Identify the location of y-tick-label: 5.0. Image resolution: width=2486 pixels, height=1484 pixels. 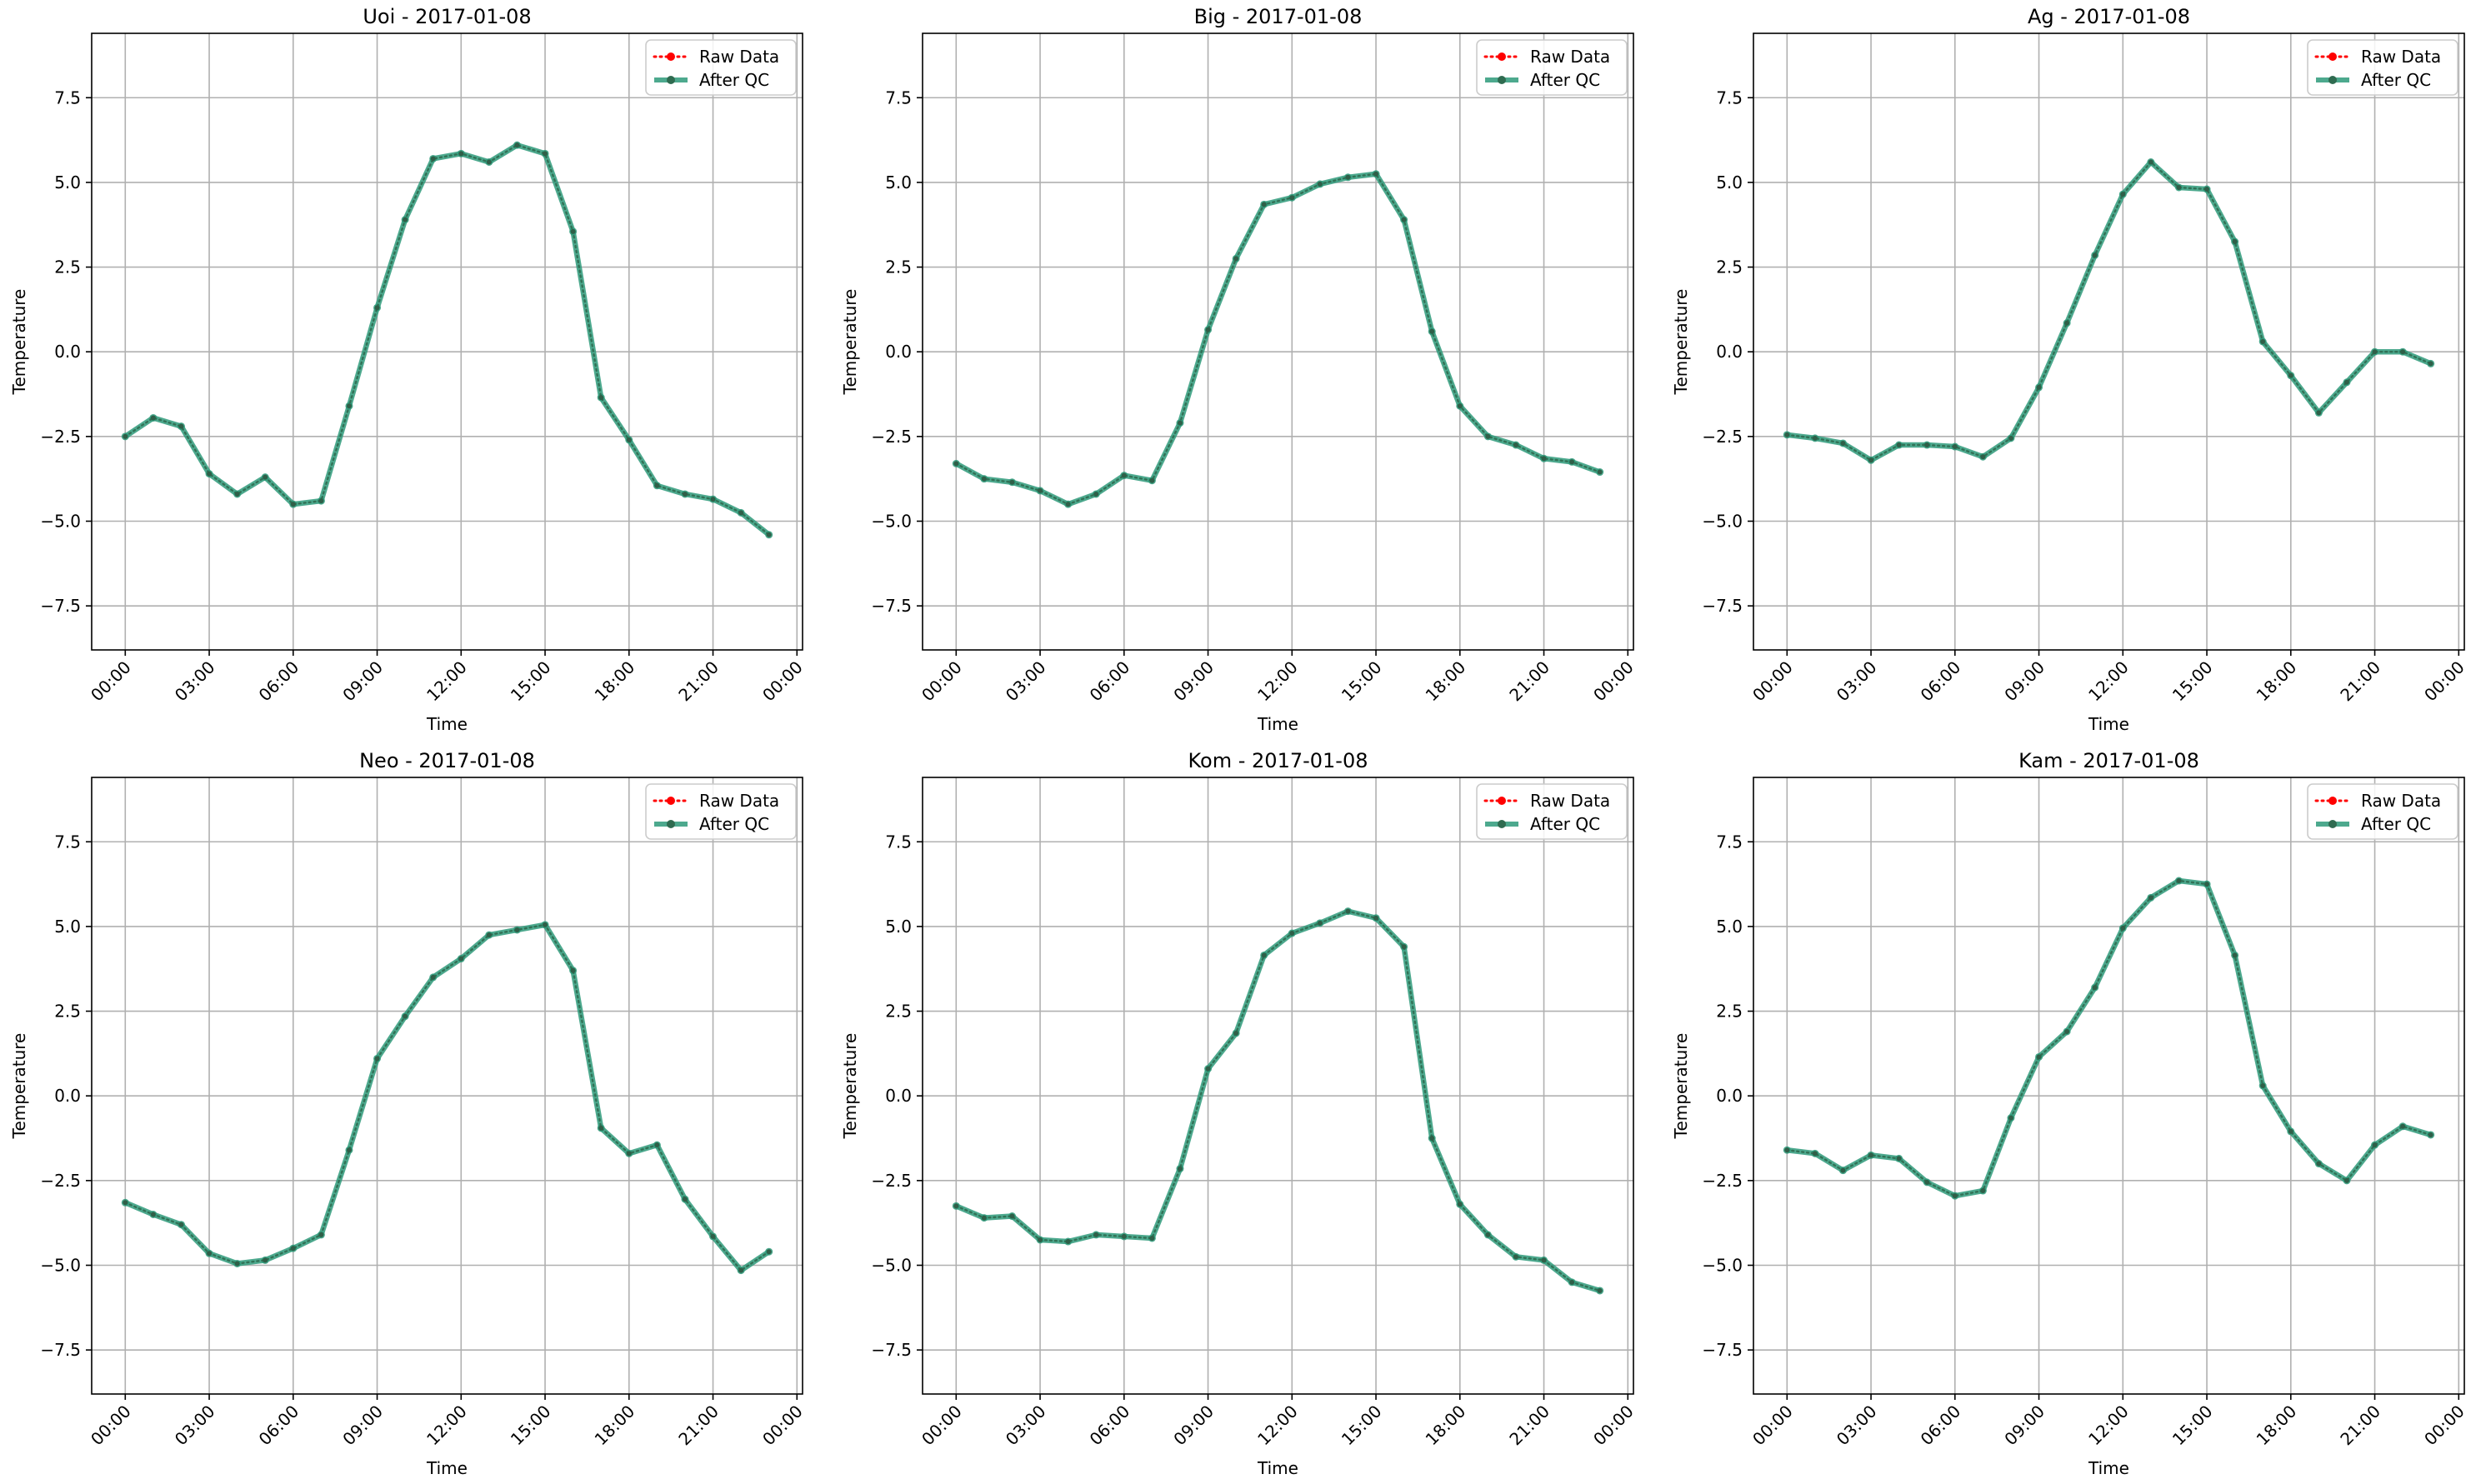
(899, 927).